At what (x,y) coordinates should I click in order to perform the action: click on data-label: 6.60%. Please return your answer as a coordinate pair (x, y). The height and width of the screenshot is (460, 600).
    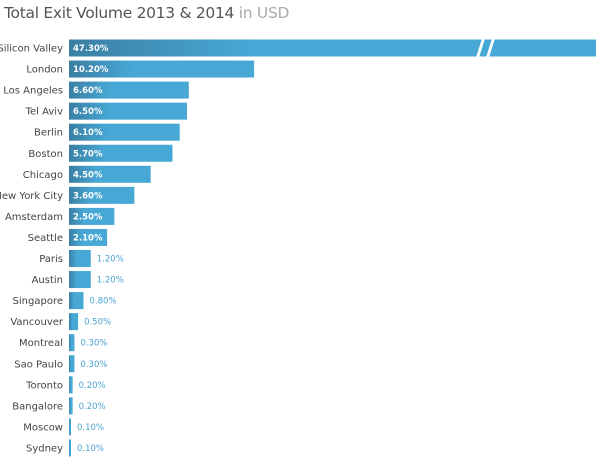
    Looking at the image, I should click on (88, 91).